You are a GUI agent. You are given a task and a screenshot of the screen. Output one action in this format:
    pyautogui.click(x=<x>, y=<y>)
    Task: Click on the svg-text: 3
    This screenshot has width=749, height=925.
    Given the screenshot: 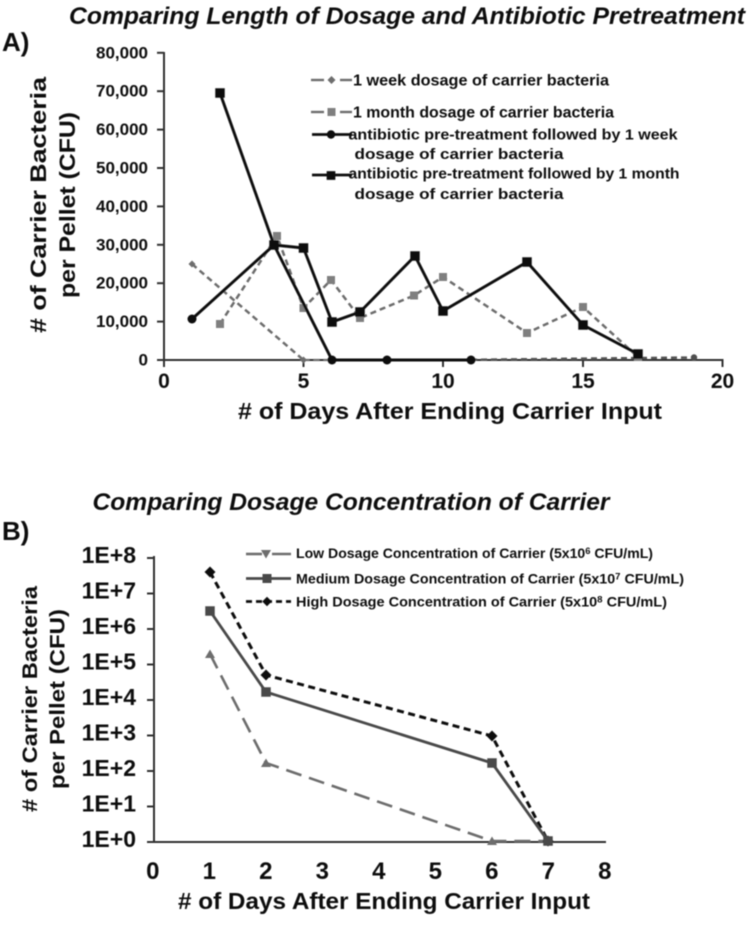 What is the action you would take?
    pyautogui.click(x=322, y=871)
    